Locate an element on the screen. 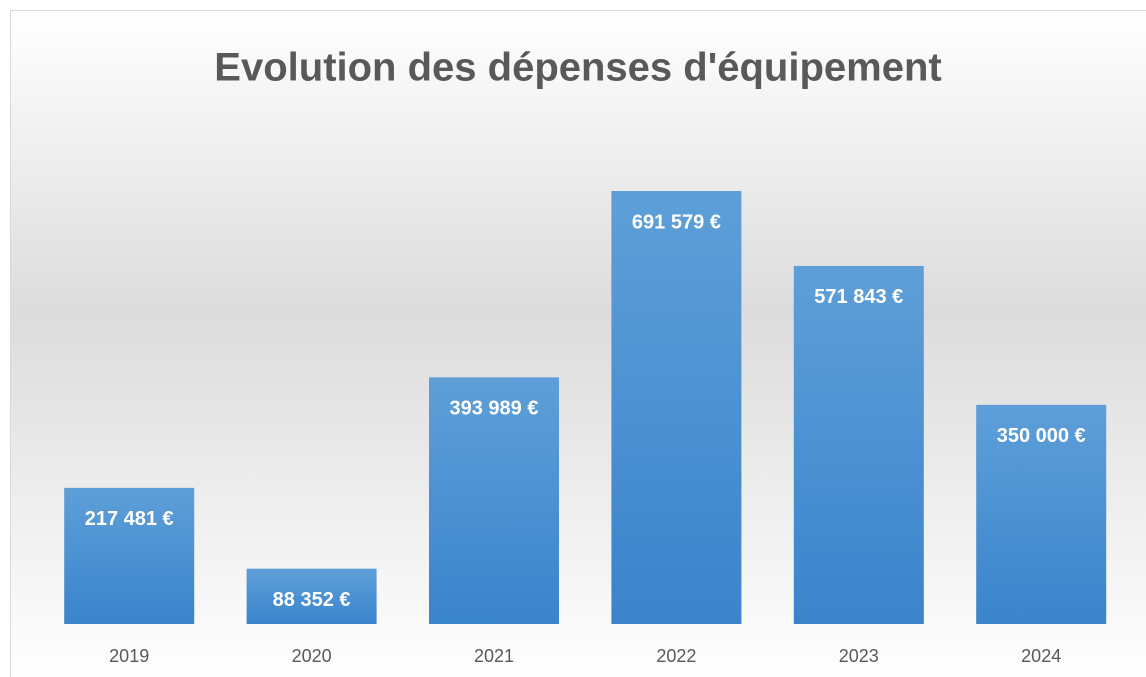  chart-title: Evolution des dépenses d'équipement is located at coordinates (577, 68).